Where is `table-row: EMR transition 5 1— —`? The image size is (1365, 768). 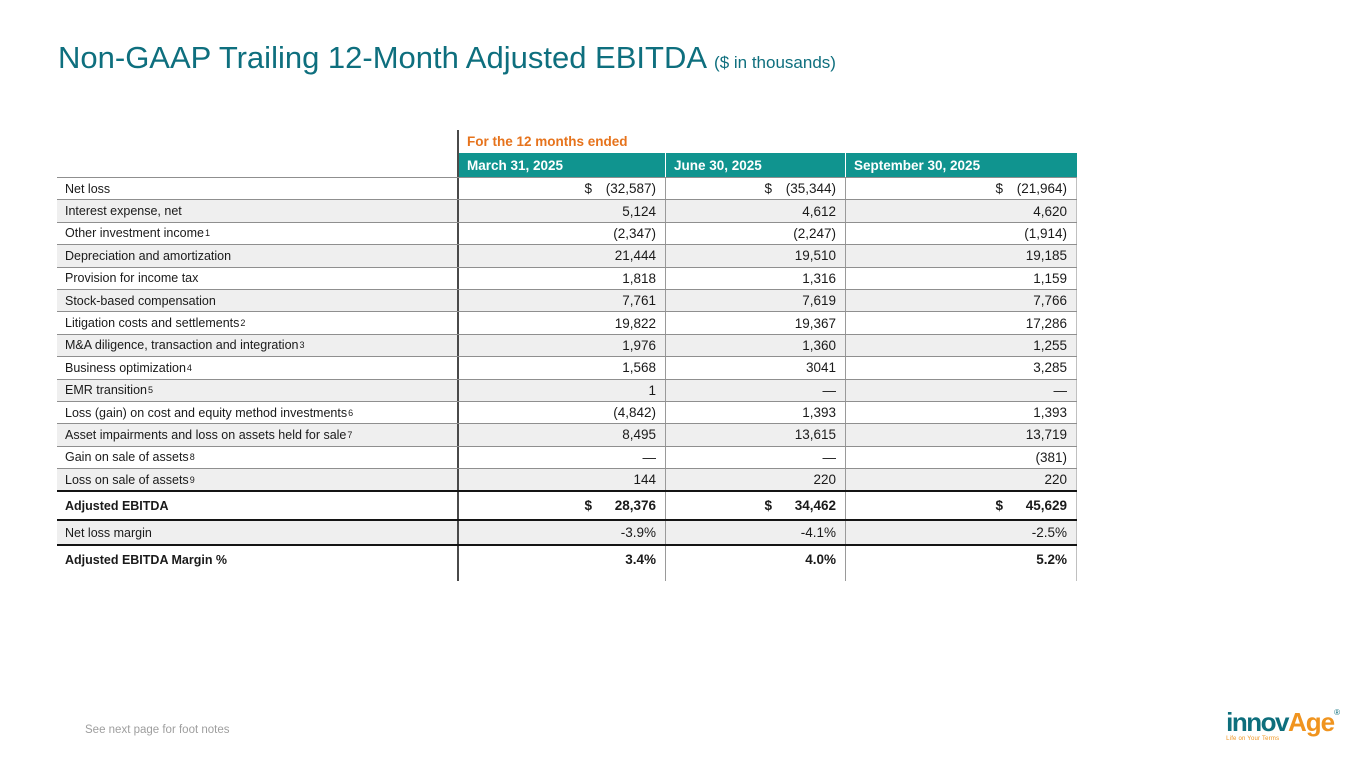 table-row: EMR transition 5 1— — is located at coordinates (567, 389).